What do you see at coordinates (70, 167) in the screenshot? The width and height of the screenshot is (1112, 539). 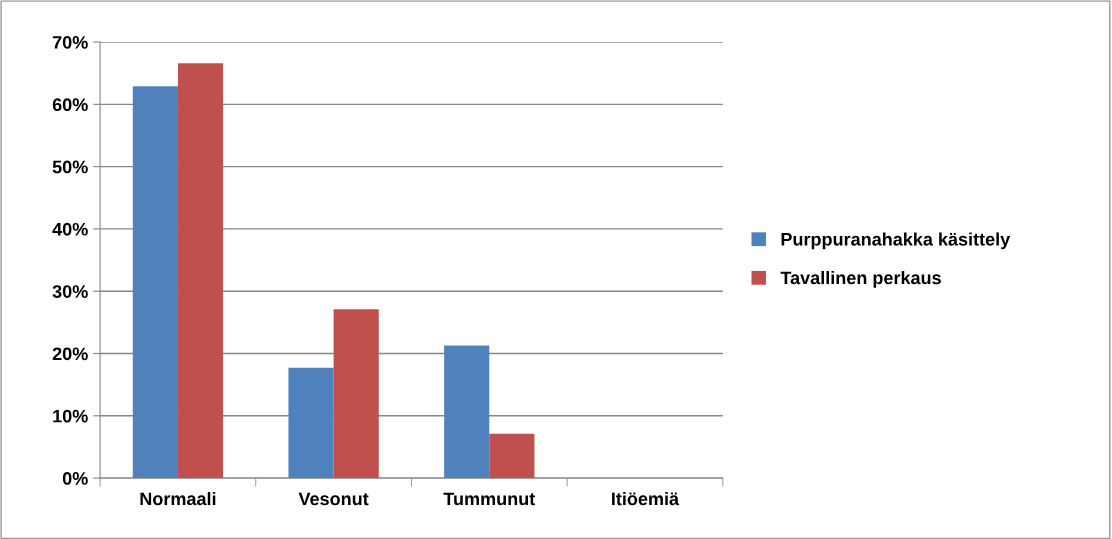 I see `y-tick-label: 50%` at bounding box center [70, 167].